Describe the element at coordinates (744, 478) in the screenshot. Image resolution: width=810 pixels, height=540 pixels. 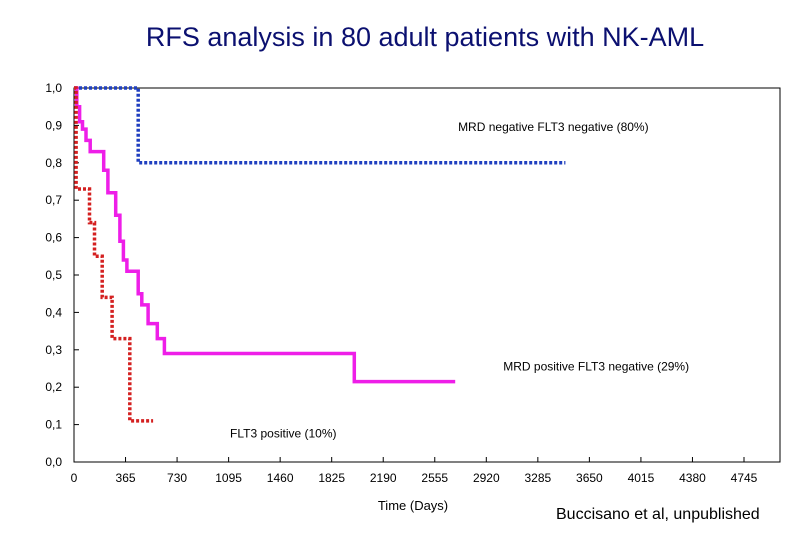
I see `x-tick-label: 4745` at that location.